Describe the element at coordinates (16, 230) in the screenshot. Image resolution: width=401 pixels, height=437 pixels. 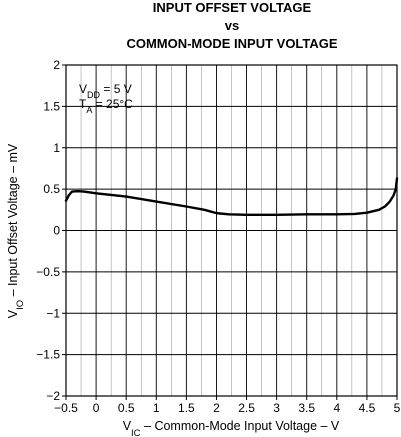
I see `y-axis-label: VIO – Input Offset Voltage – mV` at that location.